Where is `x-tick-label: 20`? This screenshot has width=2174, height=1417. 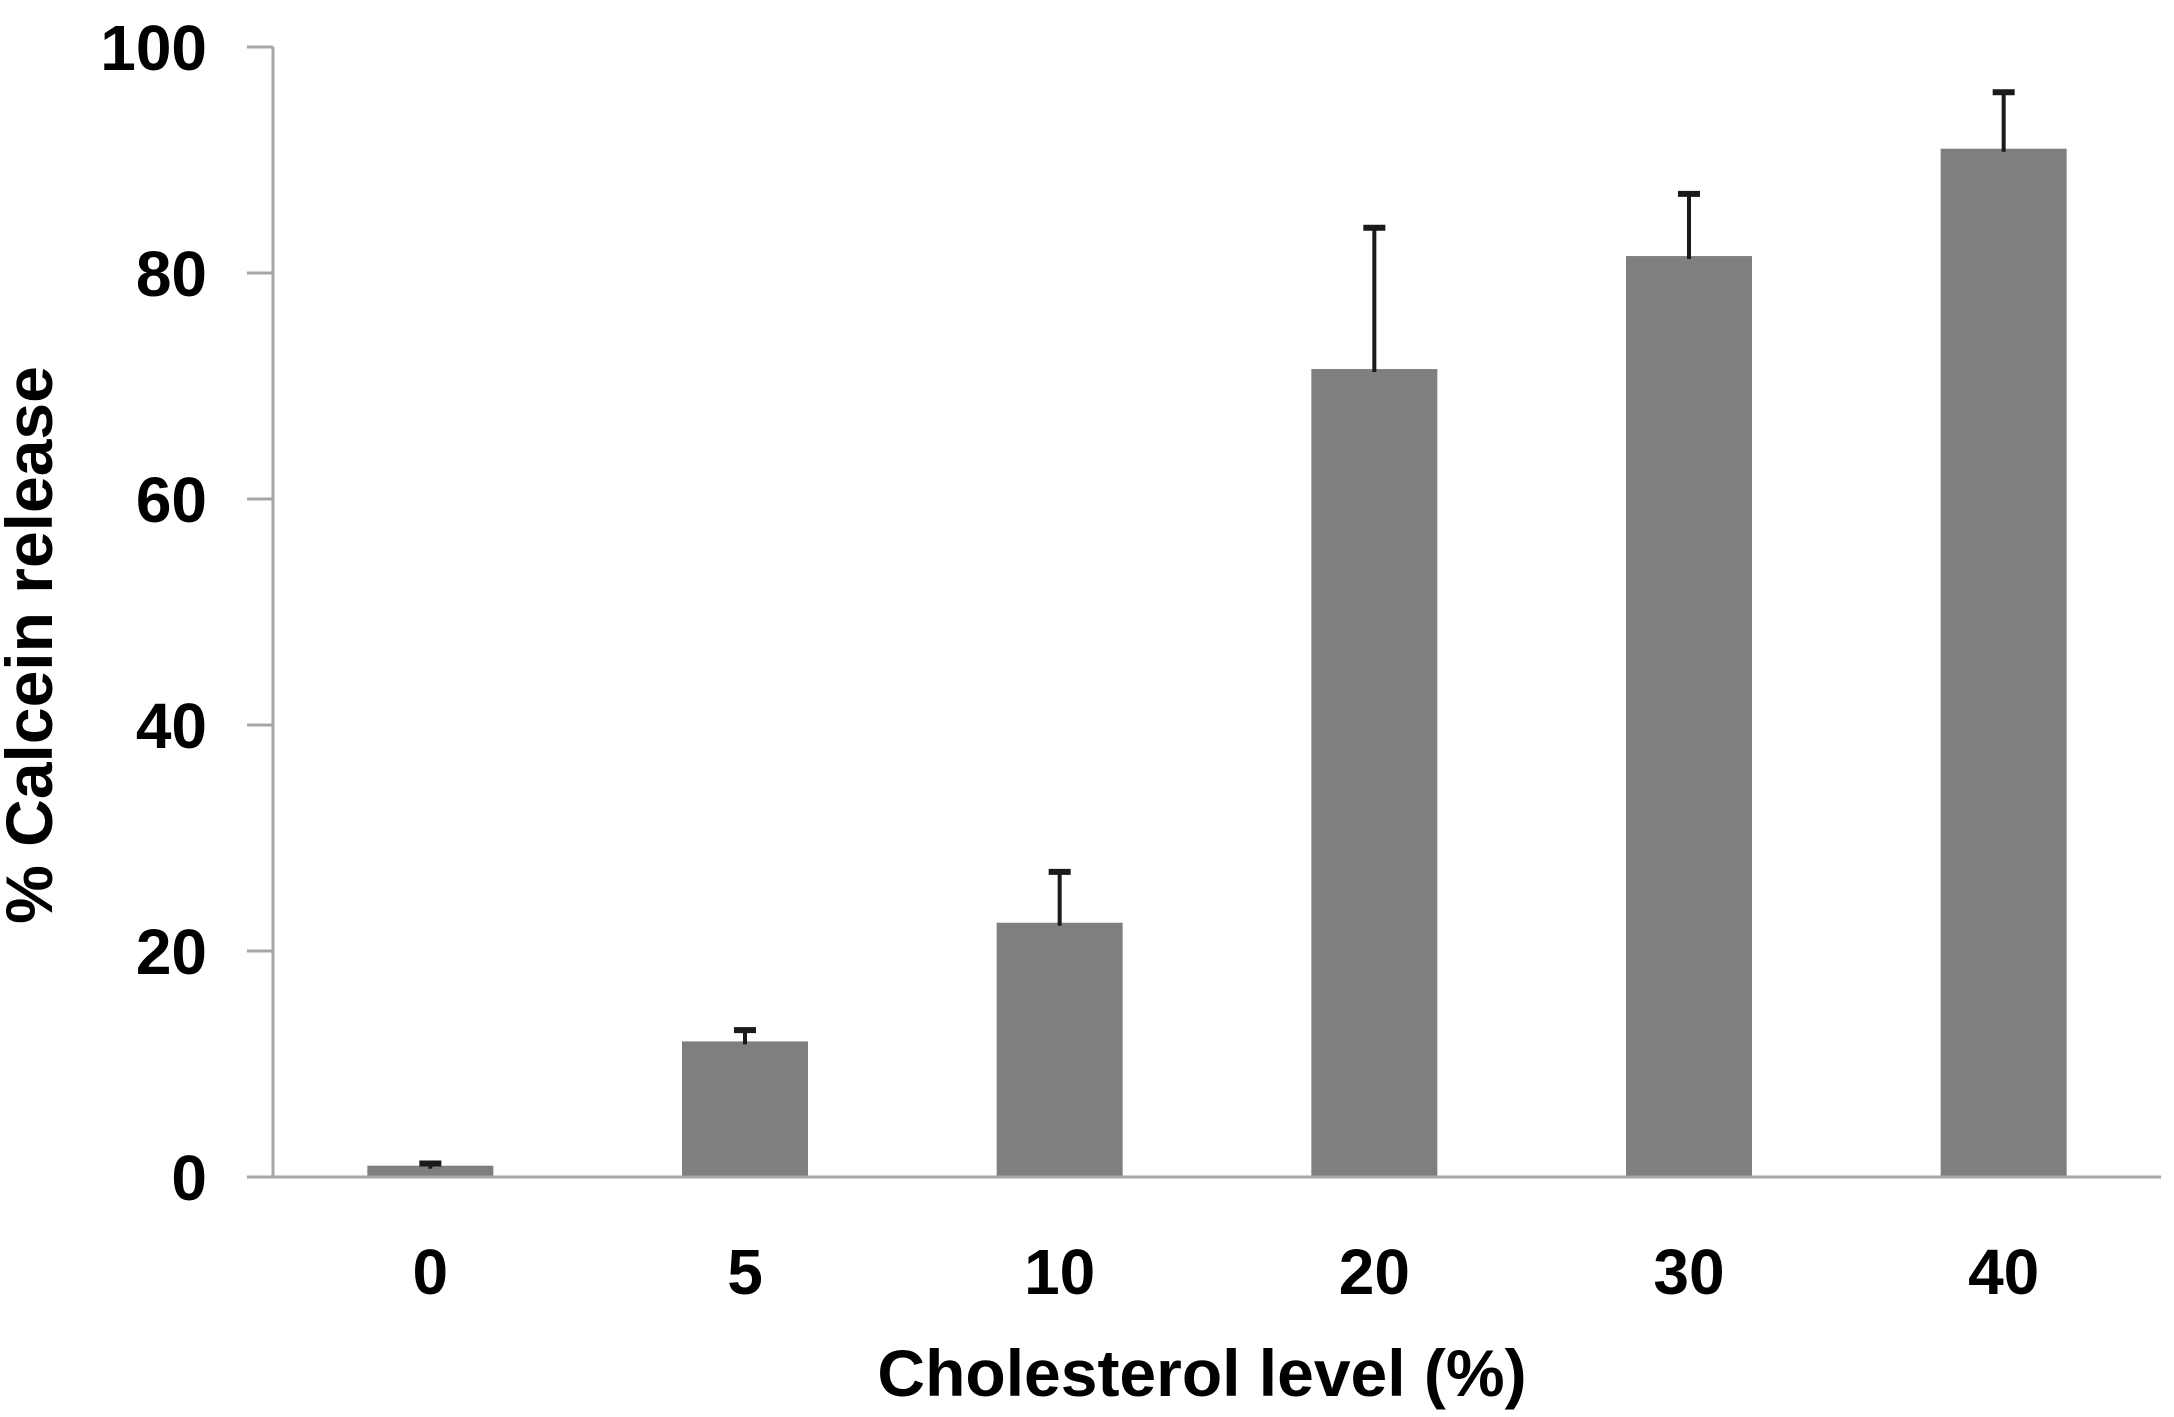 x-tick-label: 20 is located at coordinates (1374, 1272).